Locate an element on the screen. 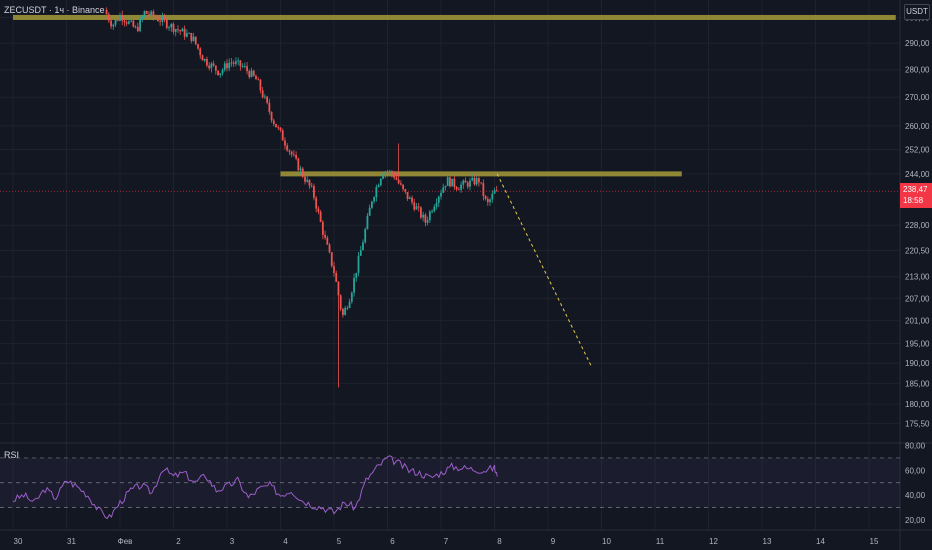 This screenshot has width=932, height=550. currency-badge: USDT is located at coordinates (917, 12).